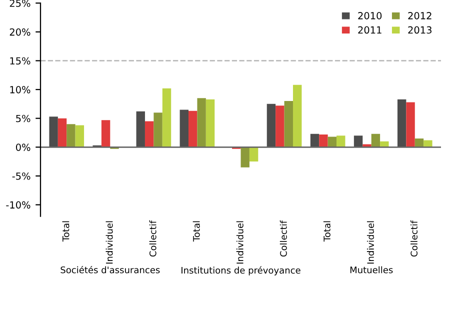 Image resolution: width=450 pixels, height=309 pixels. I want to click on y-tick-label: 20%, so click(20, 32).